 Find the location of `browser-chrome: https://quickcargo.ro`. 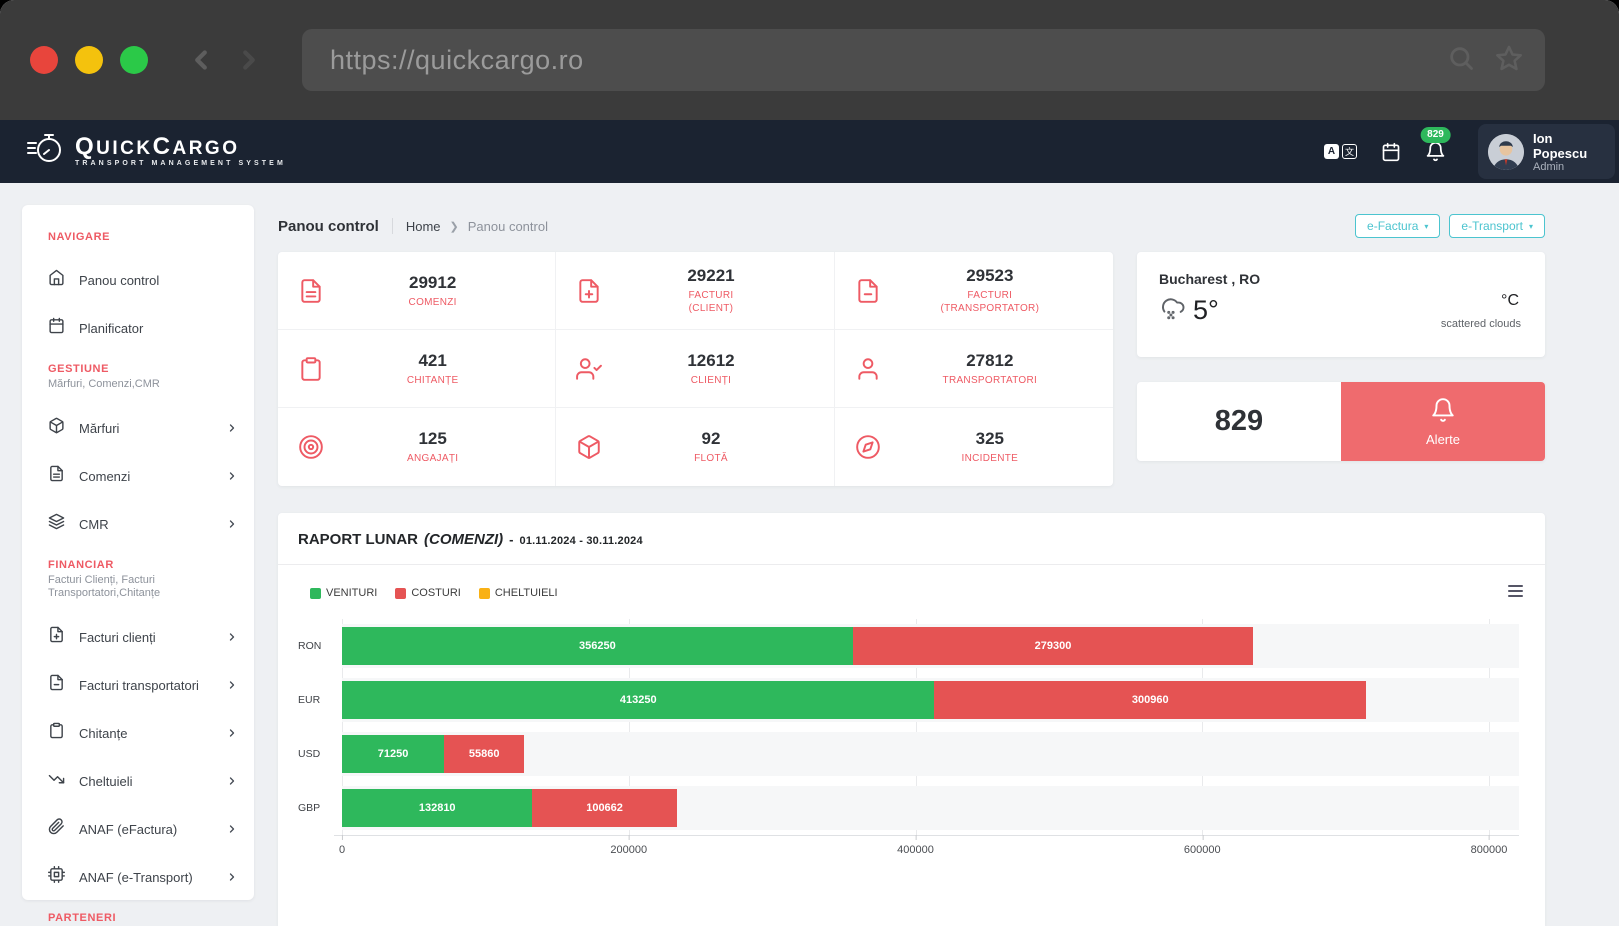

browser-chrome: https://quickcargo.ro is located at coordinates (809, 60).